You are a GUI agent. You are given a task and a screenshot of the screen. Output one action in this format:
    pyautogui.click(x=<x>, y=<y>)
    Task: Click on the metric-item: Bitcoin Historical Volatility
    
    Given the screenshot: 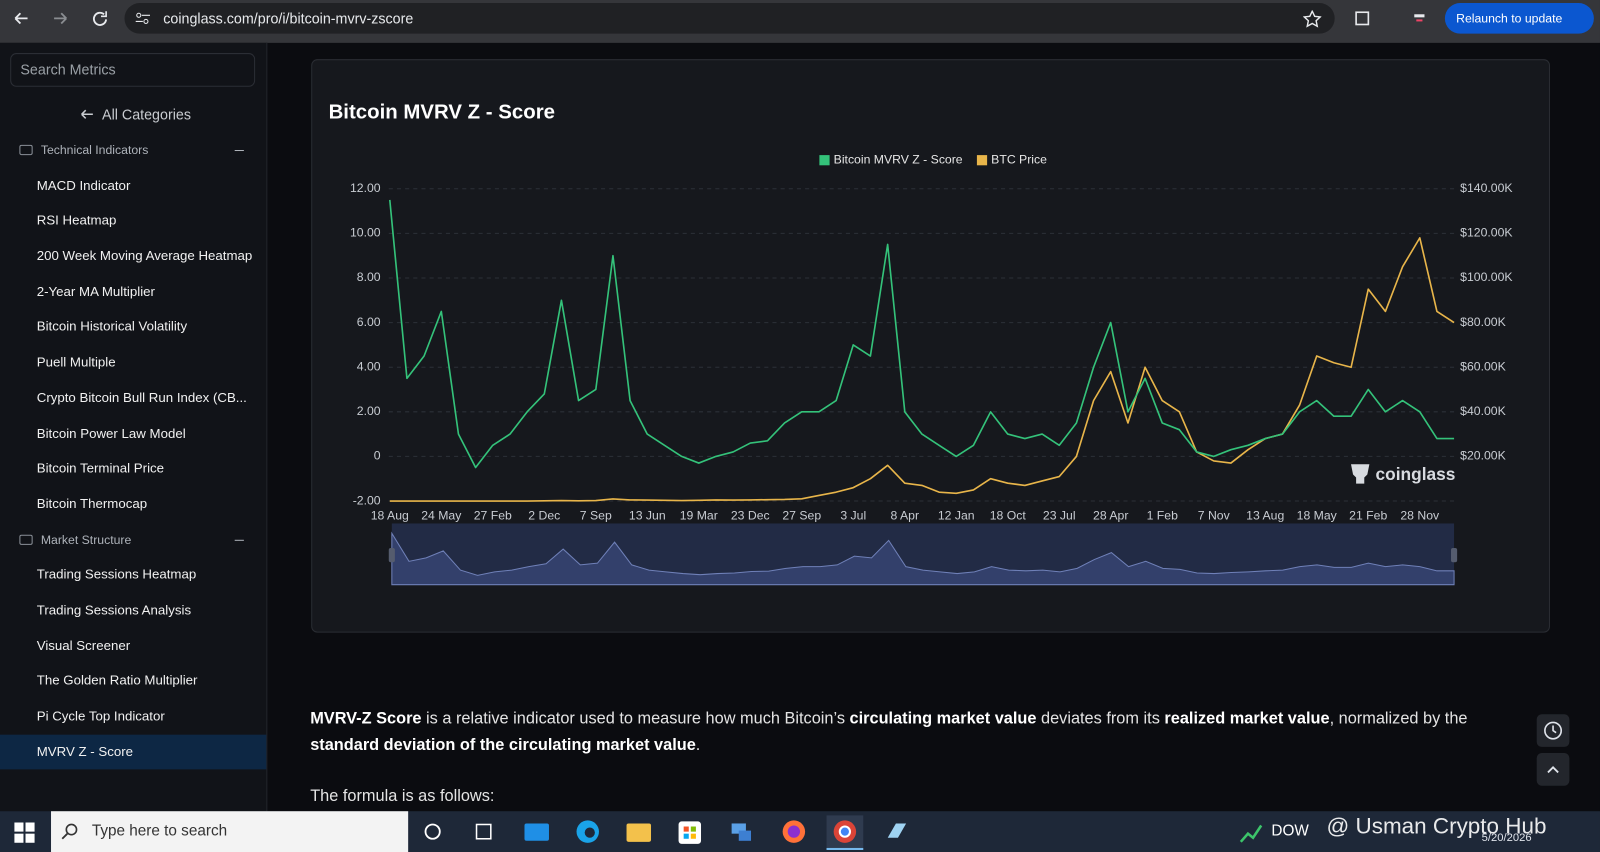 What is the action you would take?
    pyautogui.click(x=112, y=326)
    